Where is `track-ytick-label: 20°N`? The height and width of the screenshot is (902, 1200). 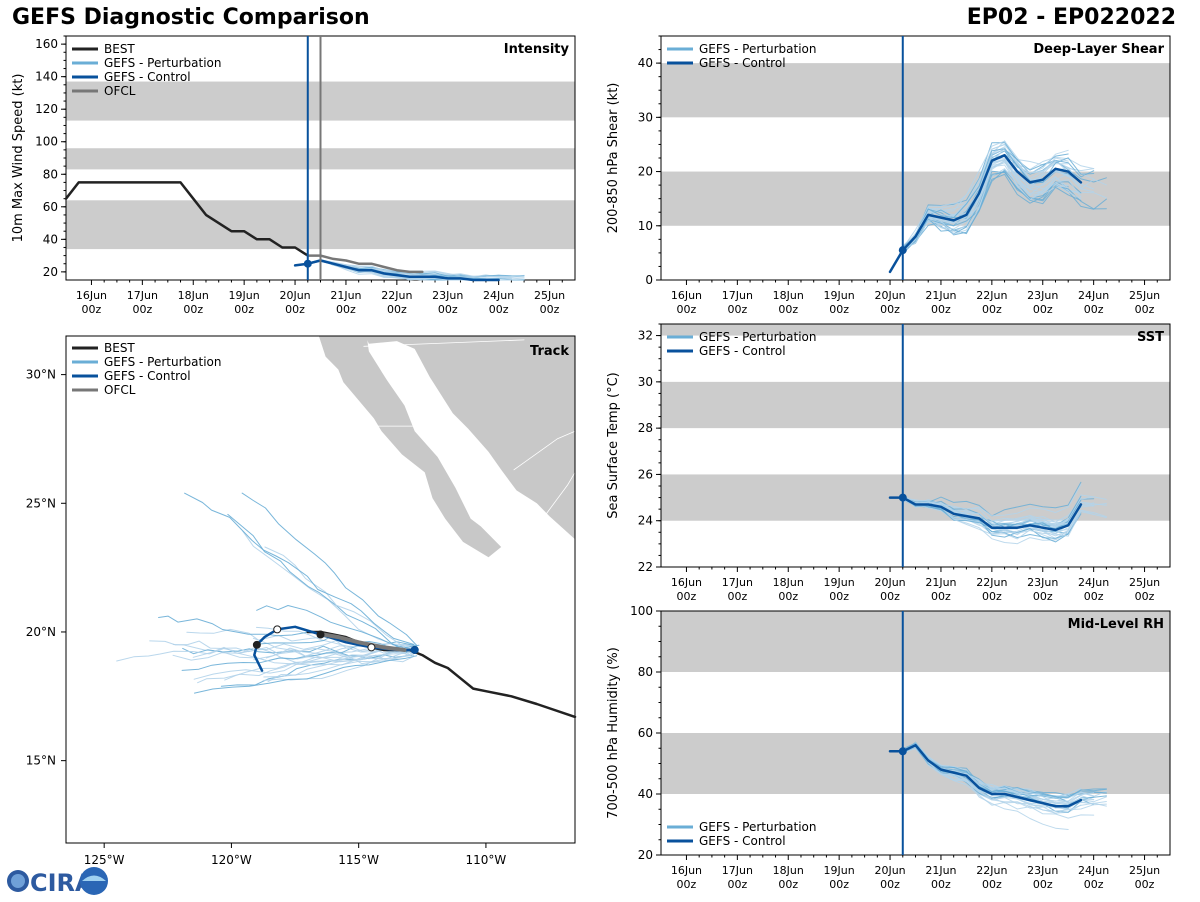 track-ytick-label: 20°N is located at coordinates (41, 632).